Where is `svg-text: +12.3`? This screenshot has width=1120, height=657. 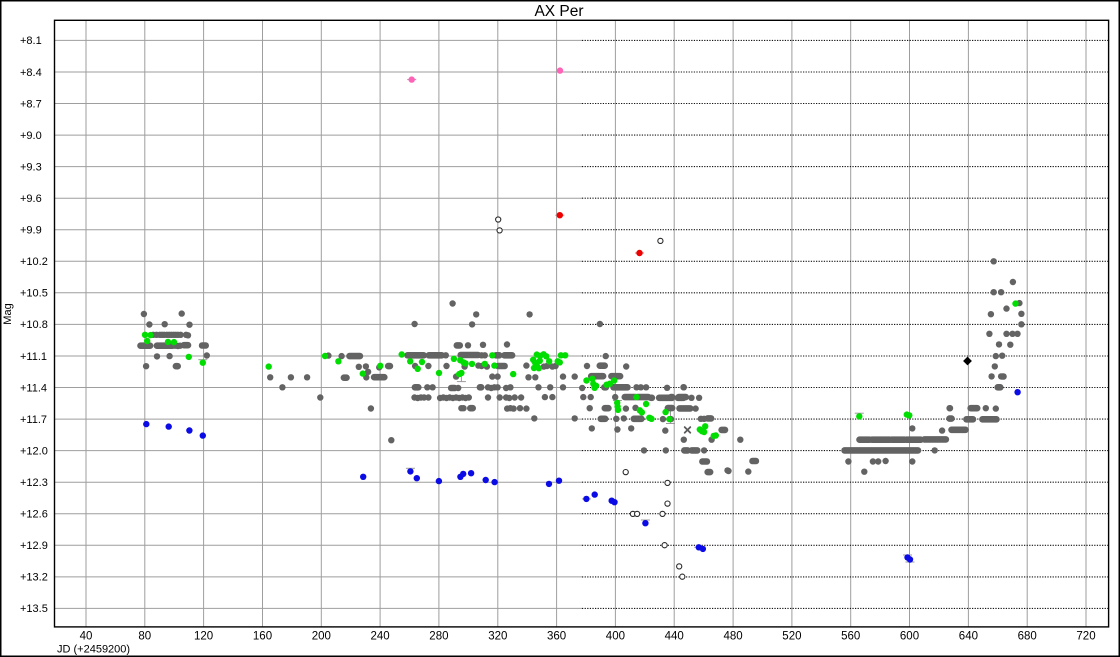
svg-text: +12.3 is located at coordinates (34, 483).